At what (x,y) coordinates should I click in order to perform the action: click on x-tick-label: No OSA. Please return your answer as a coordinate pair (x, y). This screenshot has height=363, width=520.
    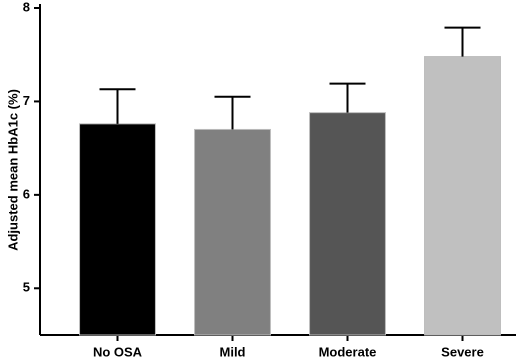
    Looking at the image, I should click on (118, 351).